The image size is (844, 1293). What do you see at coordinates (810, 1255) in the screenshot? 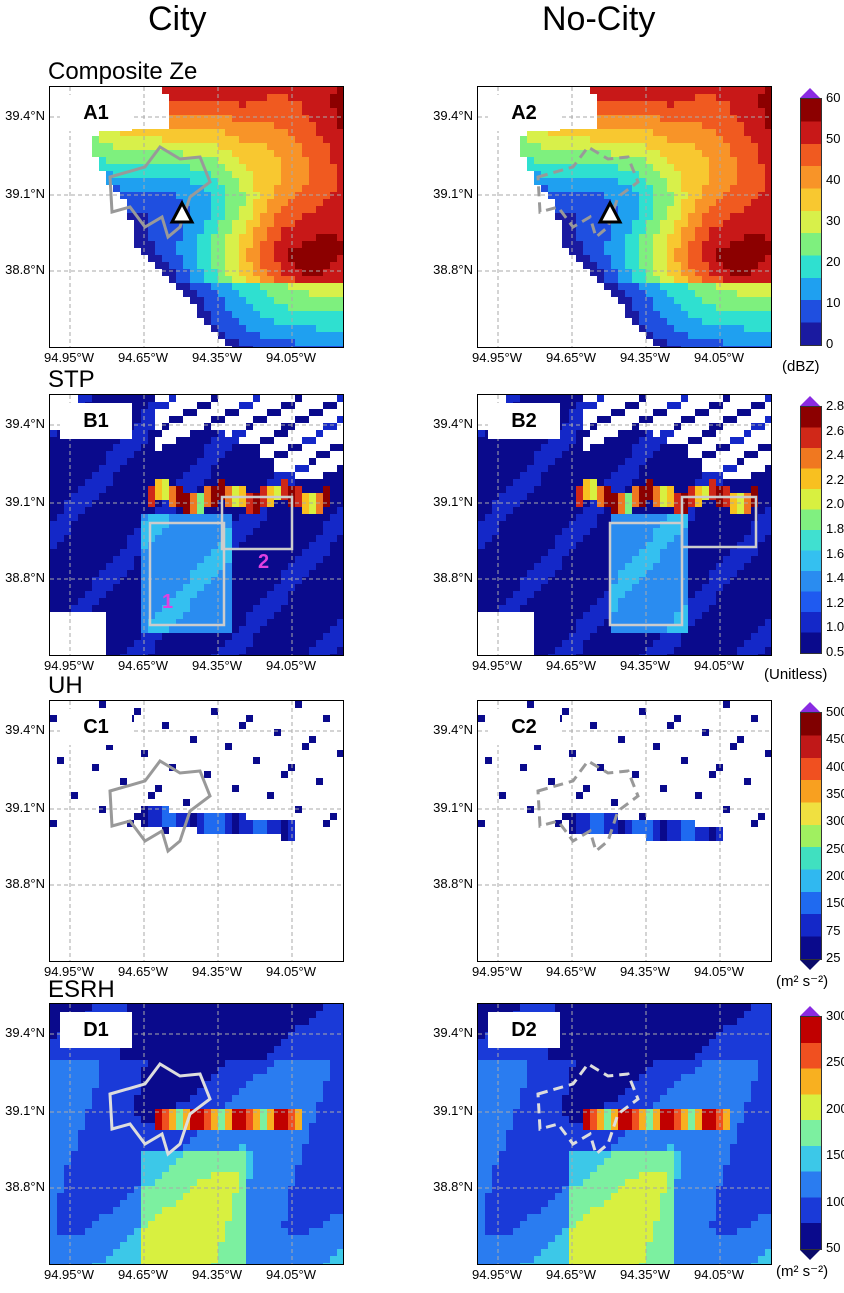
I see `colorbar-extend-min` at bounding box center [810, 1255].